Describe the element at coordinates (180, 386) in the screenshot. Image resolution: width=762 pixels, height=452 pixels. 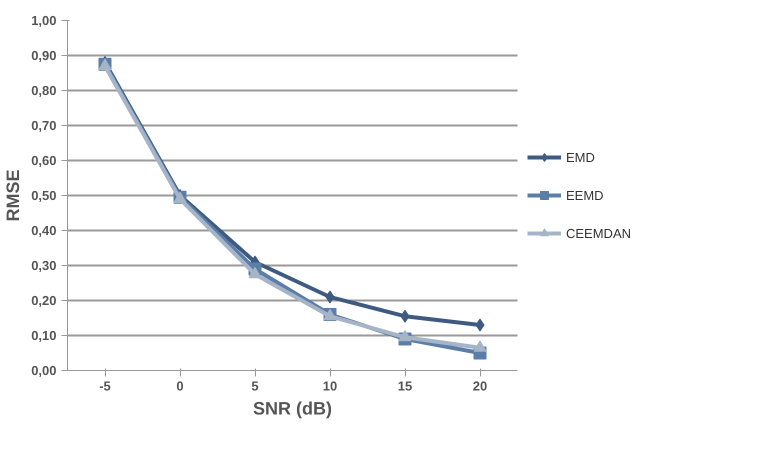
I see `x-tick-label: 0` at that location.